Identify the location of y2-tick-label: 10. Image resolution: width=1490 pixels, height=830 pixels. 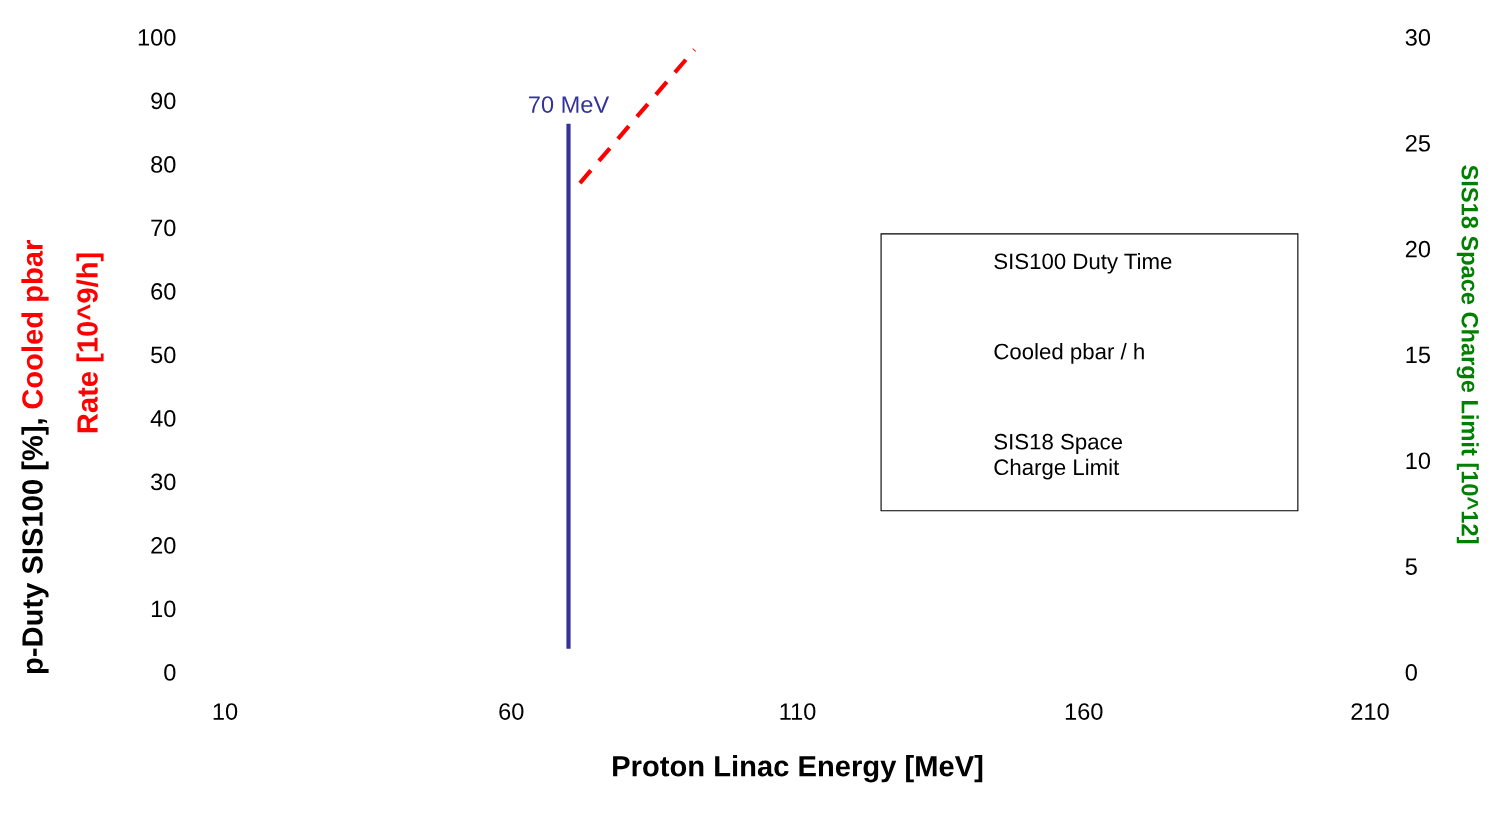
(1418, 461).